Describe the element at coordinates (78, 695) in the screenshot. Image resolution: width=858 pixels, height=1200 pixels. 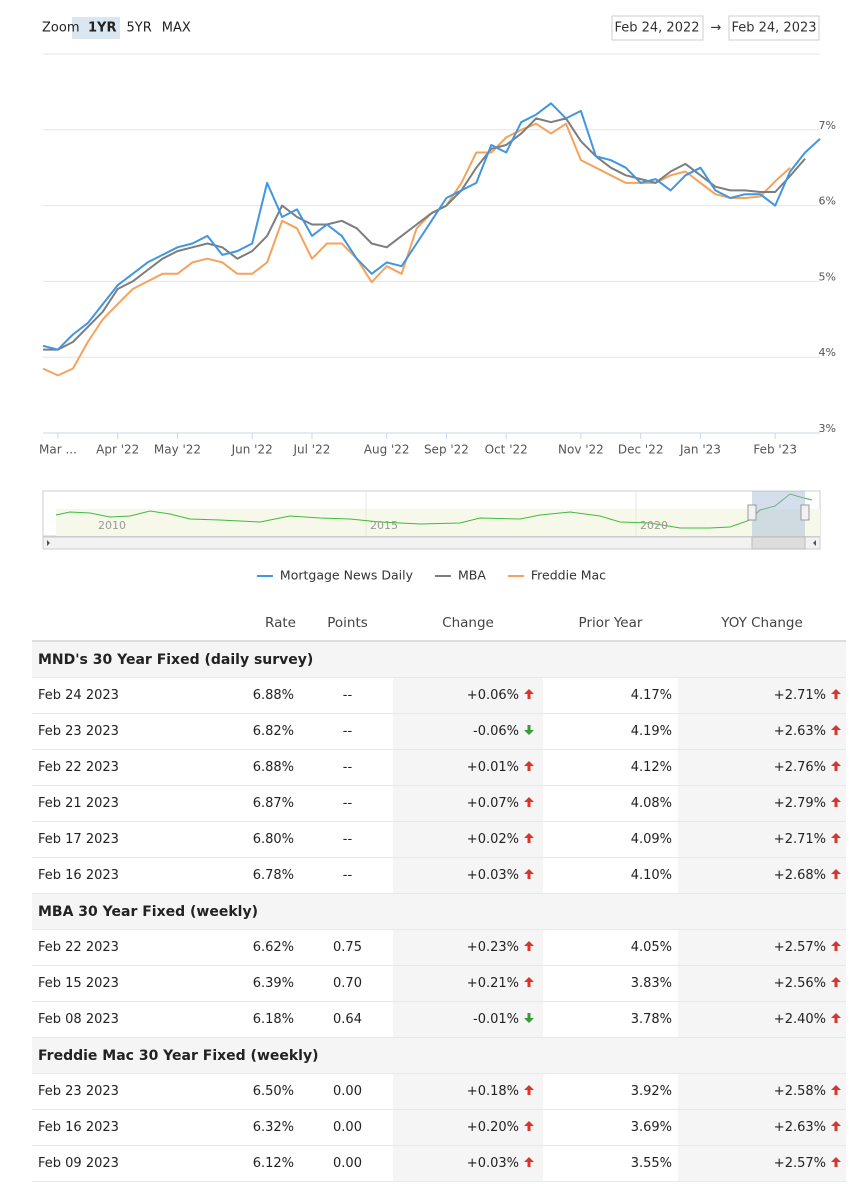
I see `cell-text: Feb 24 2023` at that location.